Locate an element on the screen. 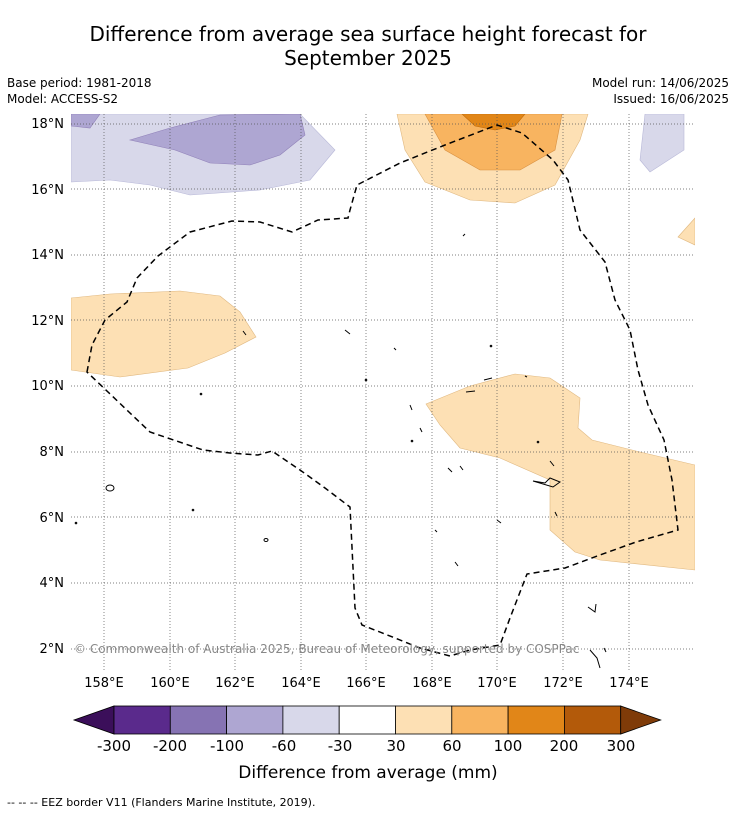 The image size is (736, 816). lon-label: 166°E is located at coordinates (366, 683).